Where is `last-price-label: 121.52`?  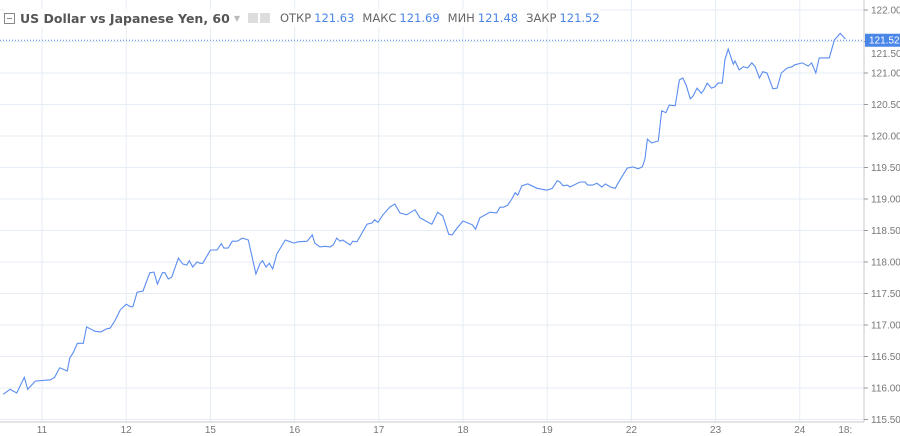 last-price-label: 121.52 is located at coordinates (884, 41).